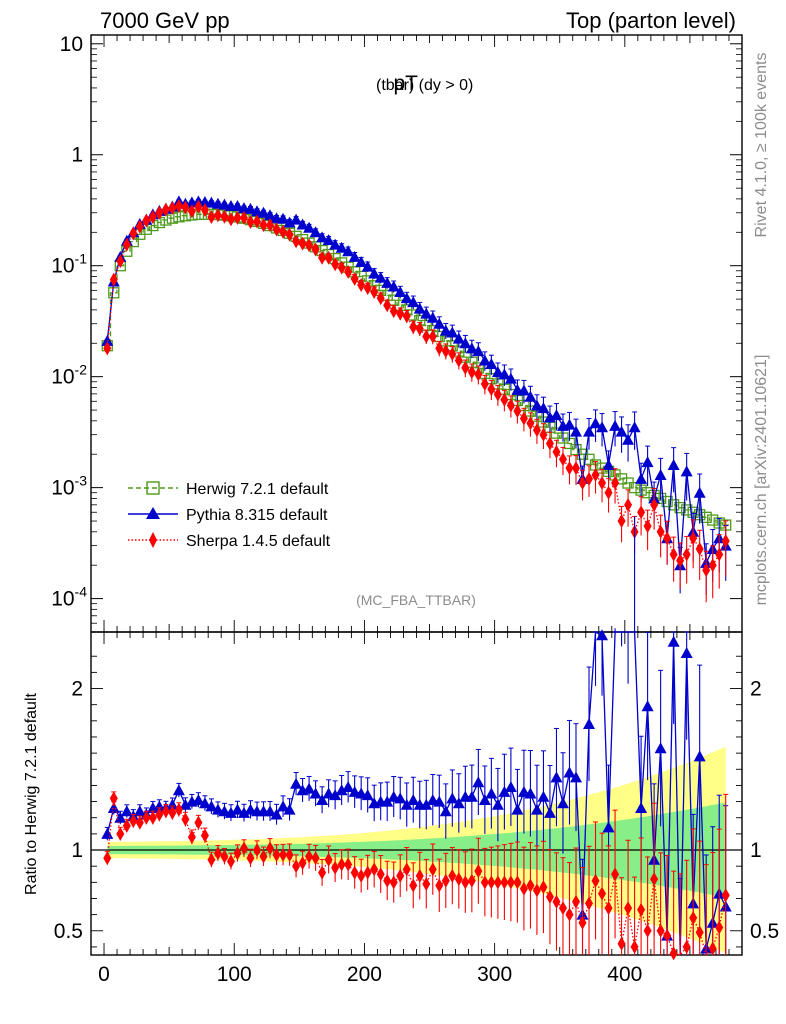  I want to click on ratio-series-line, so click(416, 877).